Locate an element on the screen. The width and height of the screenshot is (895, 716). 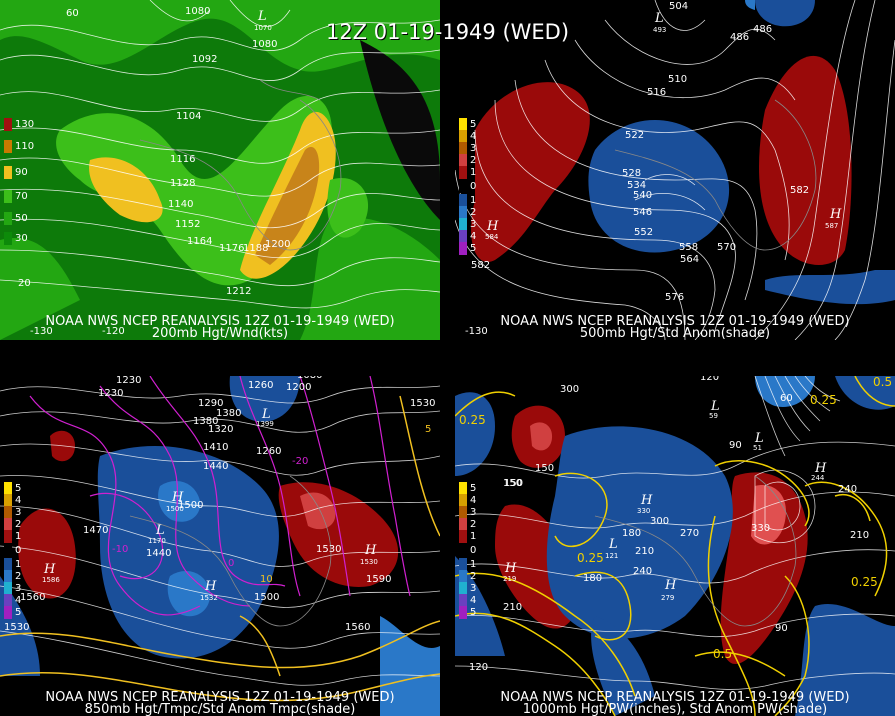
legend-label: 50 is located at coordinates (21, 218).